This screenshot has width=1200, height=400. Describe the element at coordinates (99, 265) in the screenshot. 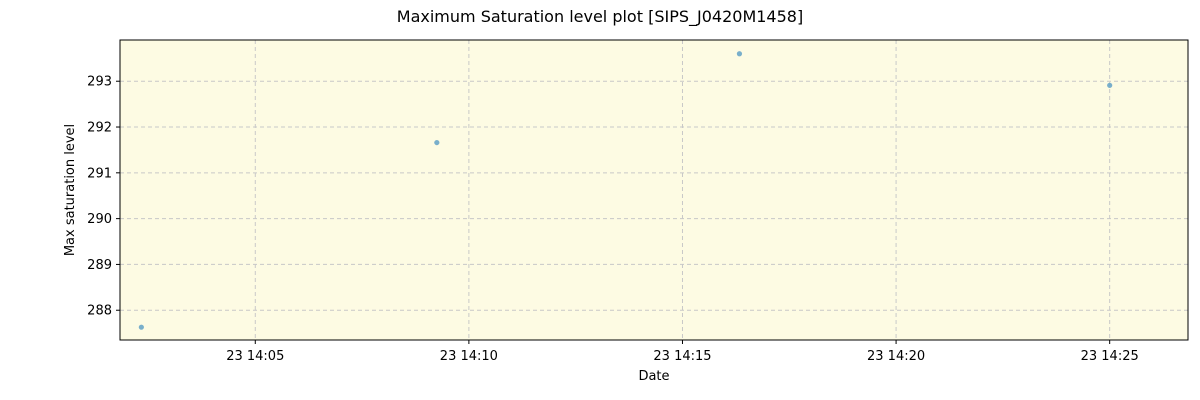

I see `y-tick-label: 289` at that location.